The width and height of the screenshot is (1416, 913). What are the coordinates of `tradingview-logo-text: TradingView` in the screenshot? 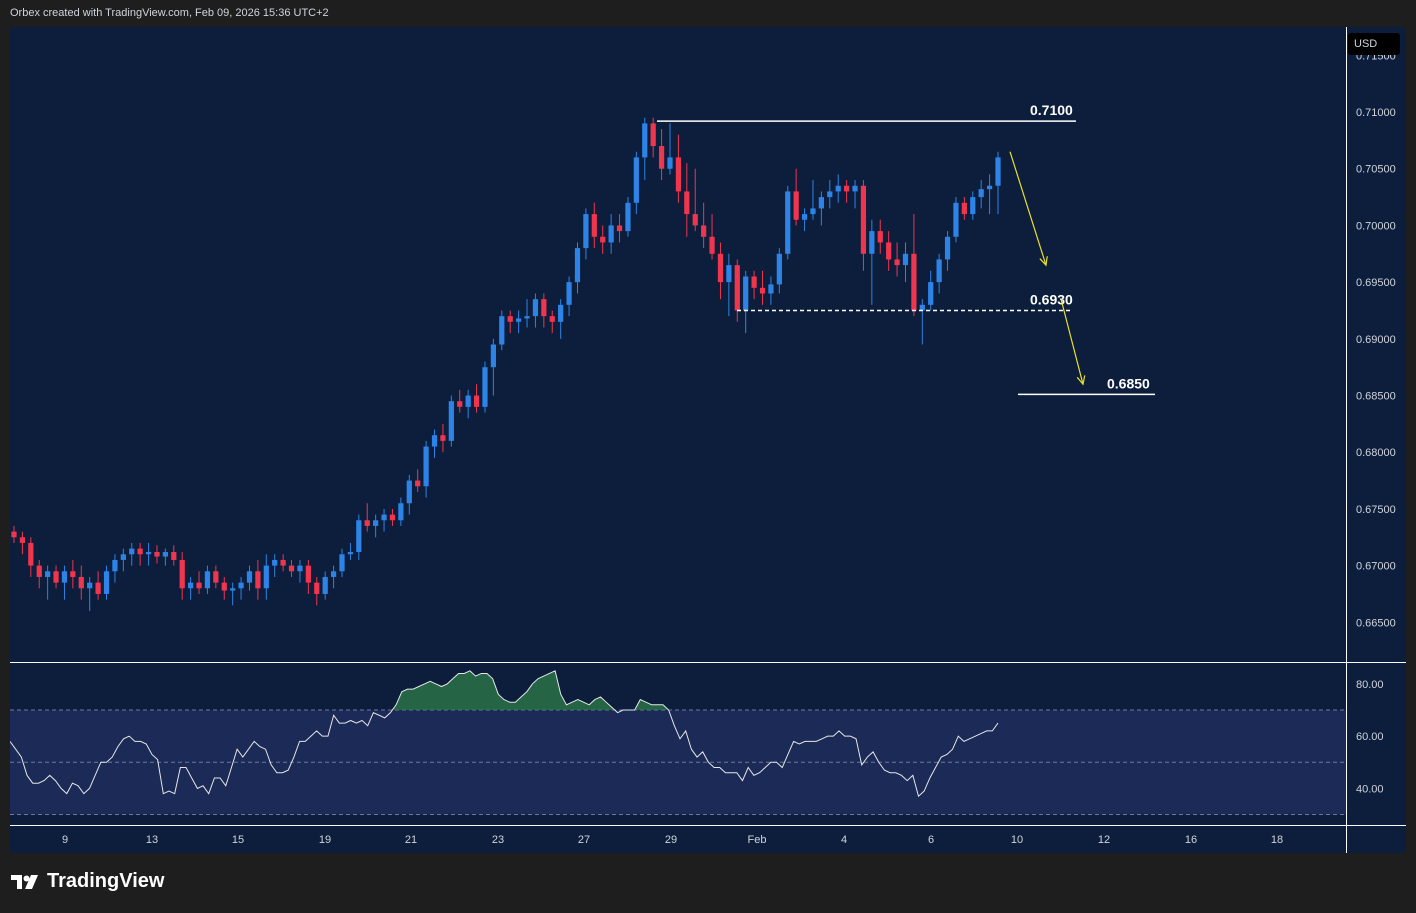 It's located at (106, 881).